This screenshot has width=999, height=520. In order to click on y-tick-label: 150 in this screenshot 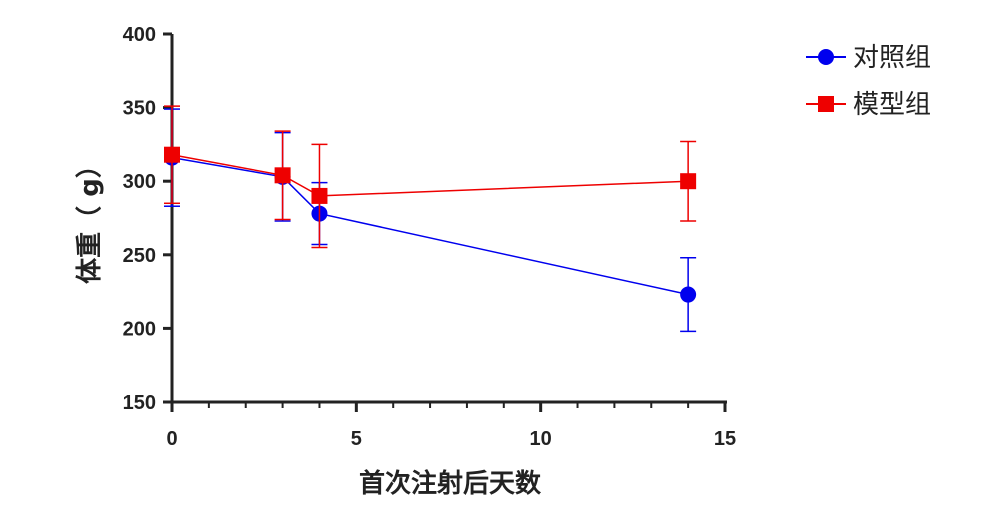, I will do `click(139, 403)`.